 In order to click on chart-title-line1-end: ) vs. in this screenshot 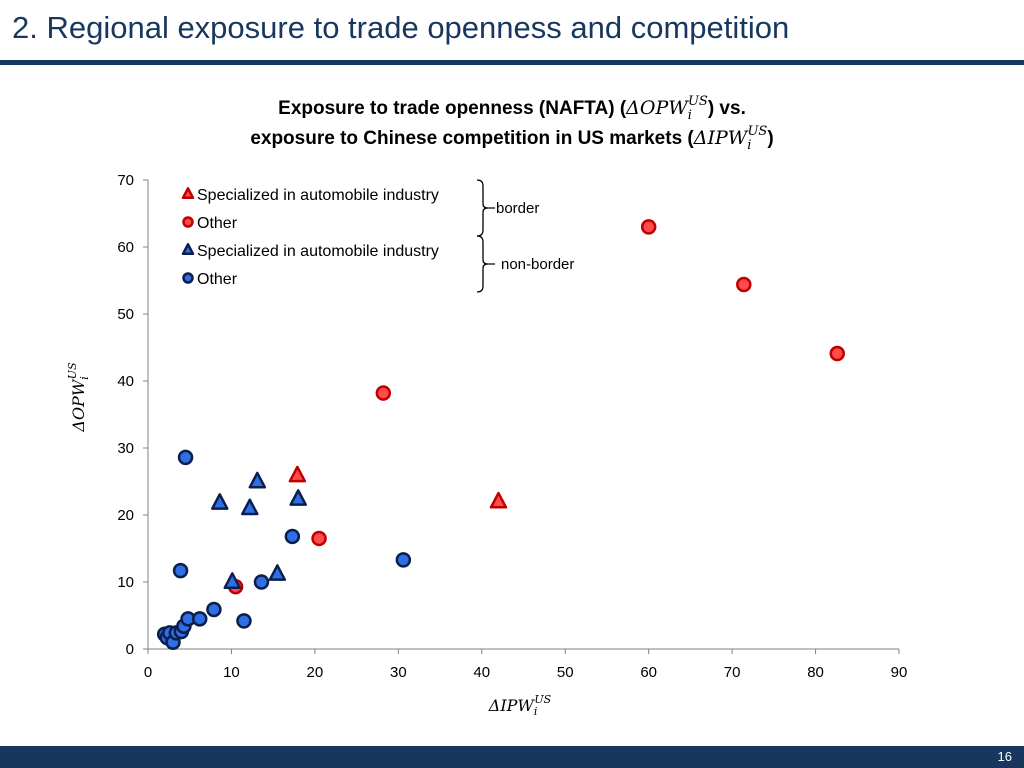, I will do `click(727, 108)`.